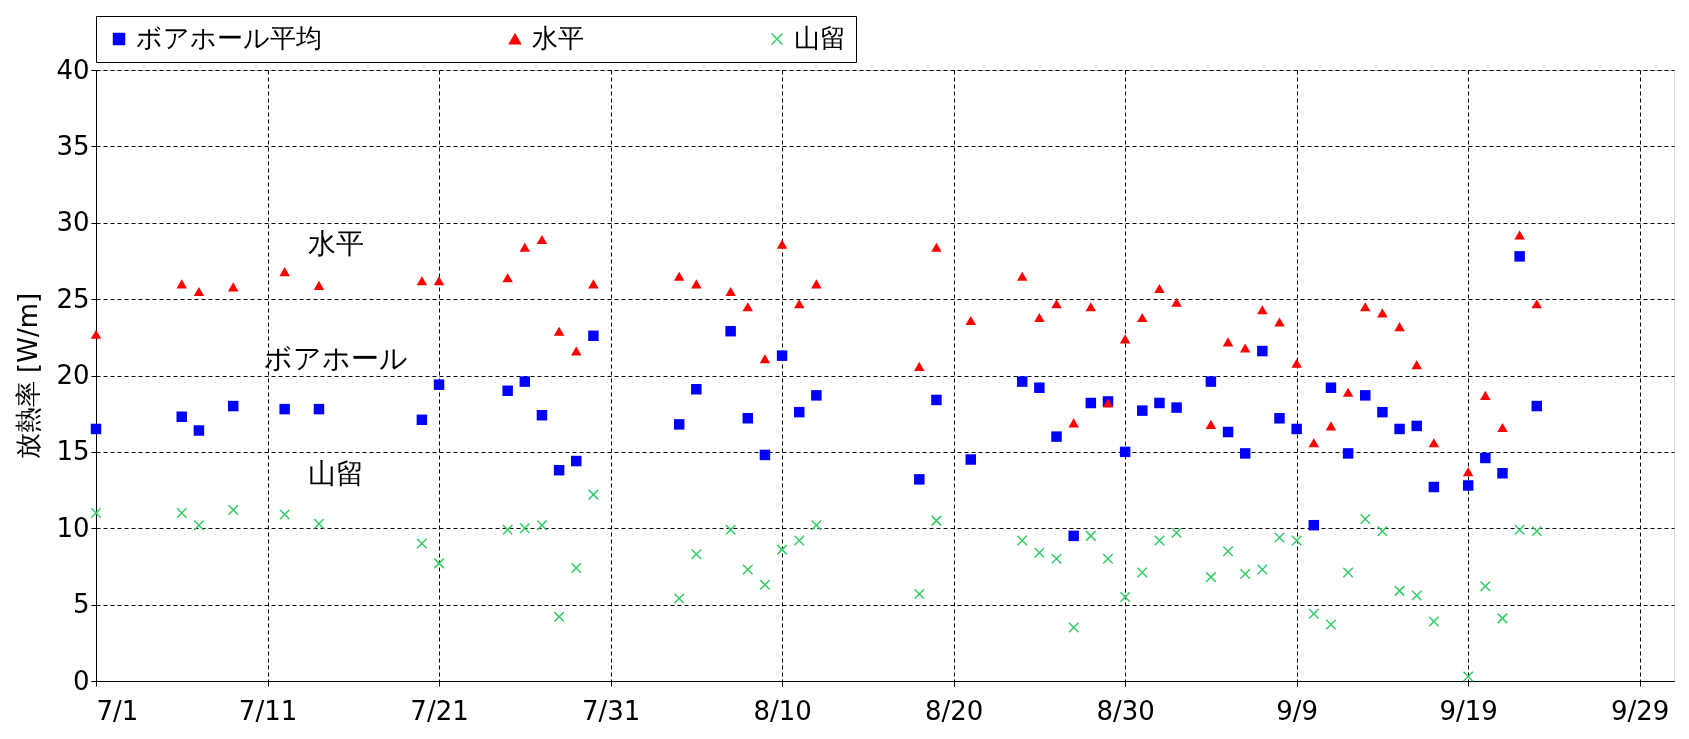  What do you see at coordinates (117, 710) in the screenshot?
I see `x-tick-label: 7/1` at bounding box center [117, 710].